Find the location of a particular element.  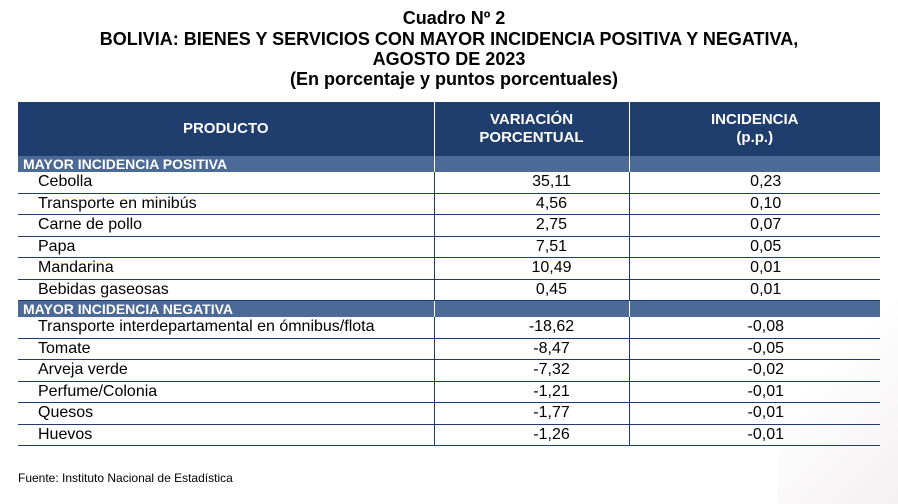

table-row: Arveja verde -7,32 -0,02 is located at coordinates (449, 370).